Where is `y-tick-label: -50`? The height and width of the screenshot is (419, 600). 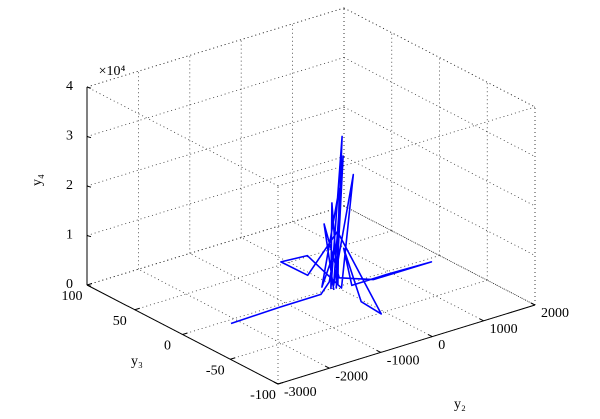
y-tick-label: -50 is located at coordinates (215, 370).